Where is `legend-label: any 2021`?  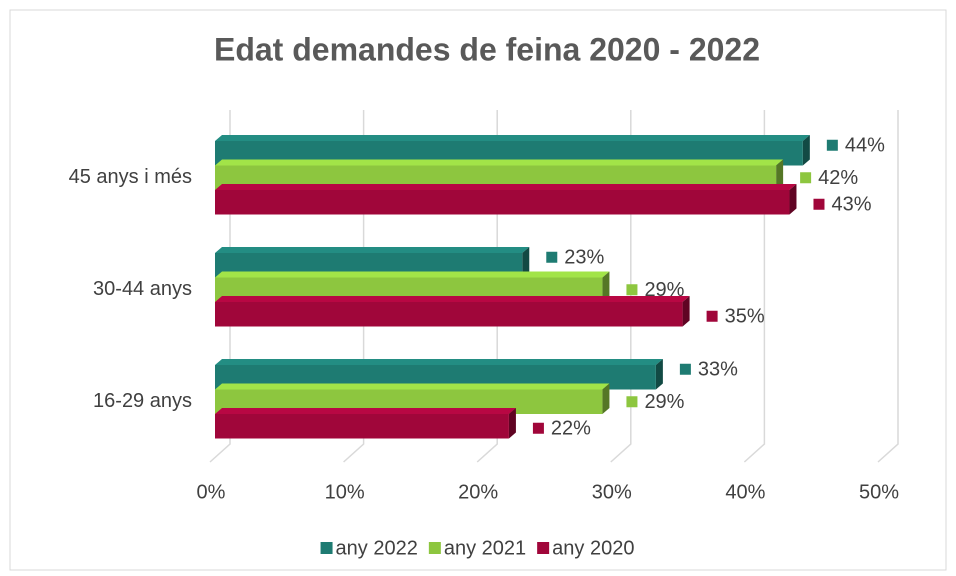
legend-label: any 2021 is located at coordinates (485, 548).